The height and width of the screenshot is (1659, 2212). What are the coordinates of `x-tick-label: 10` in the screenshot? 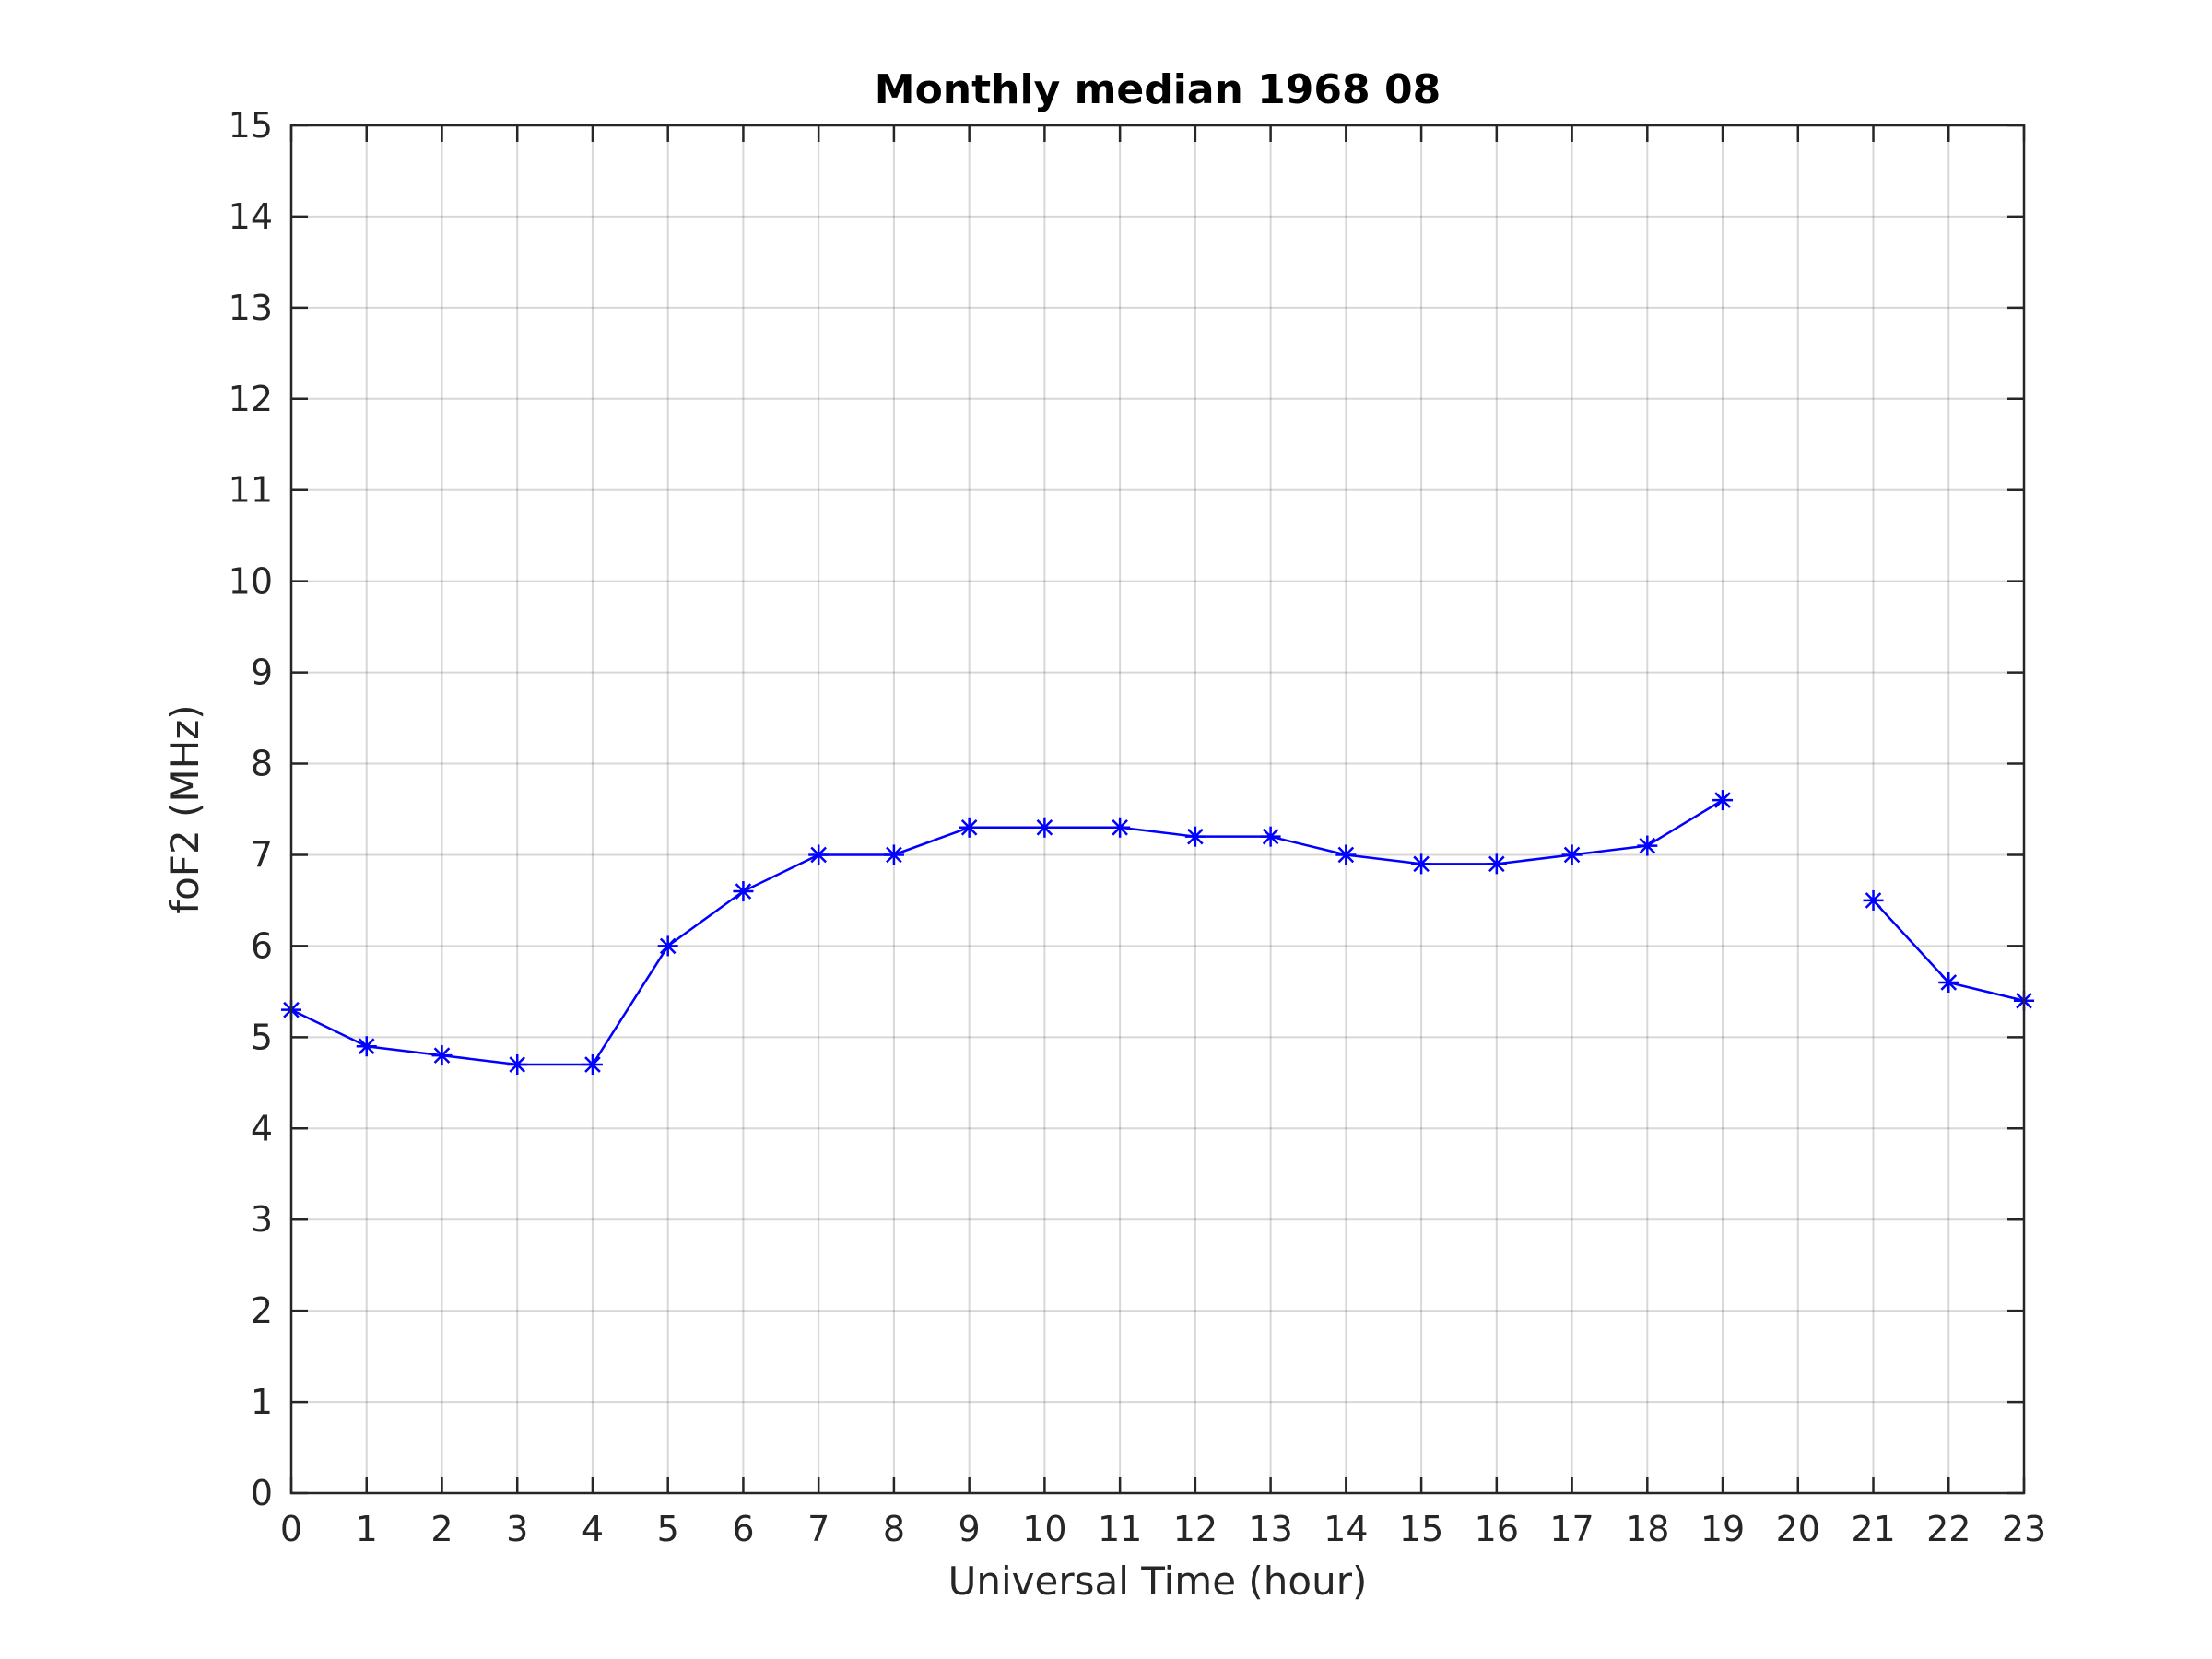 It's located at (1044, 1529).